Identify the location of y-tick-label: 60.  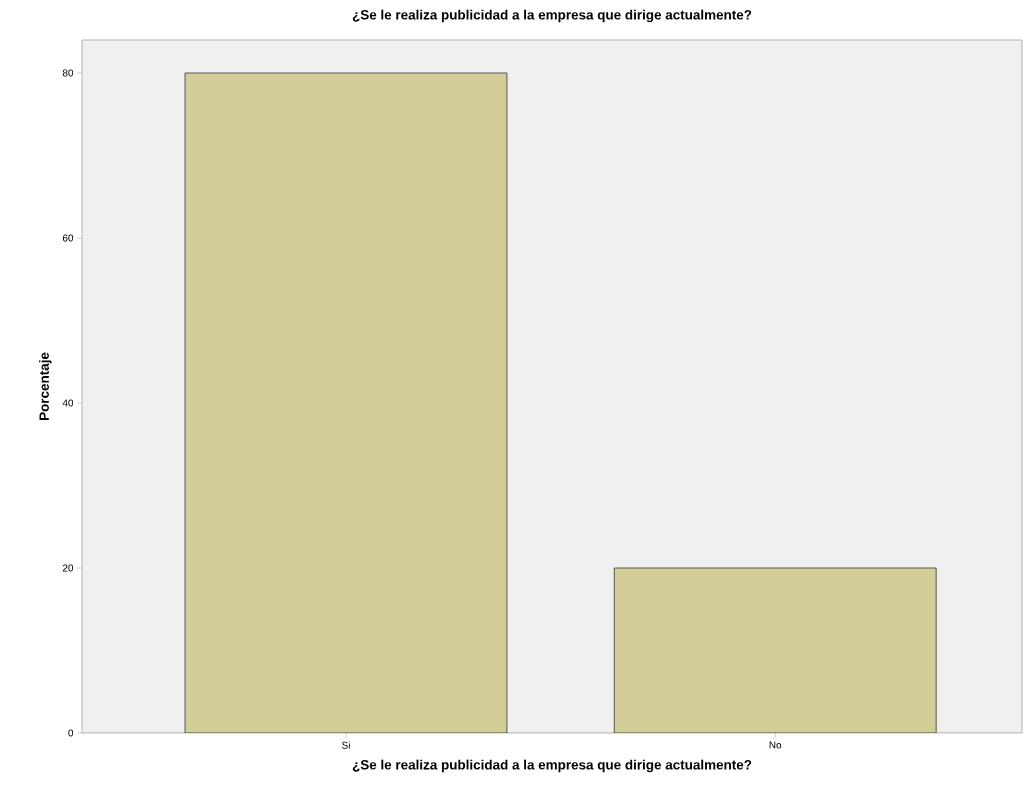
(68, 238).